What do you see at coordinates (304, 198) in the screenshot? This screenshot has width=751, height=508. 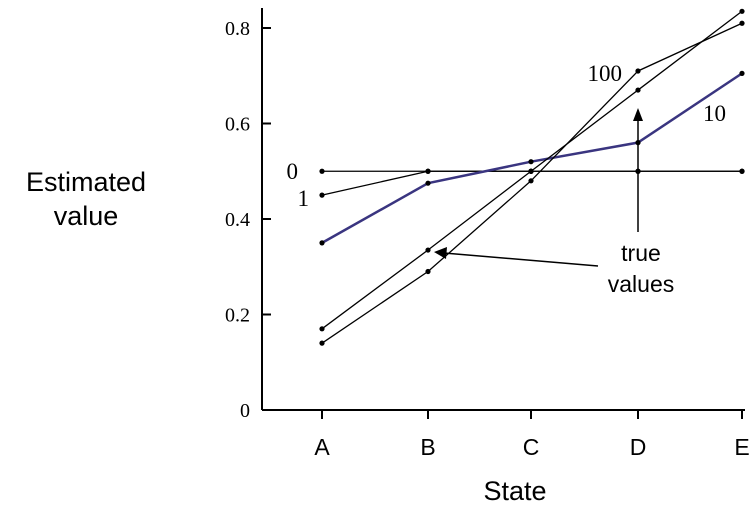 I see `series-label-1: 1` at bounding box center [304, 198].